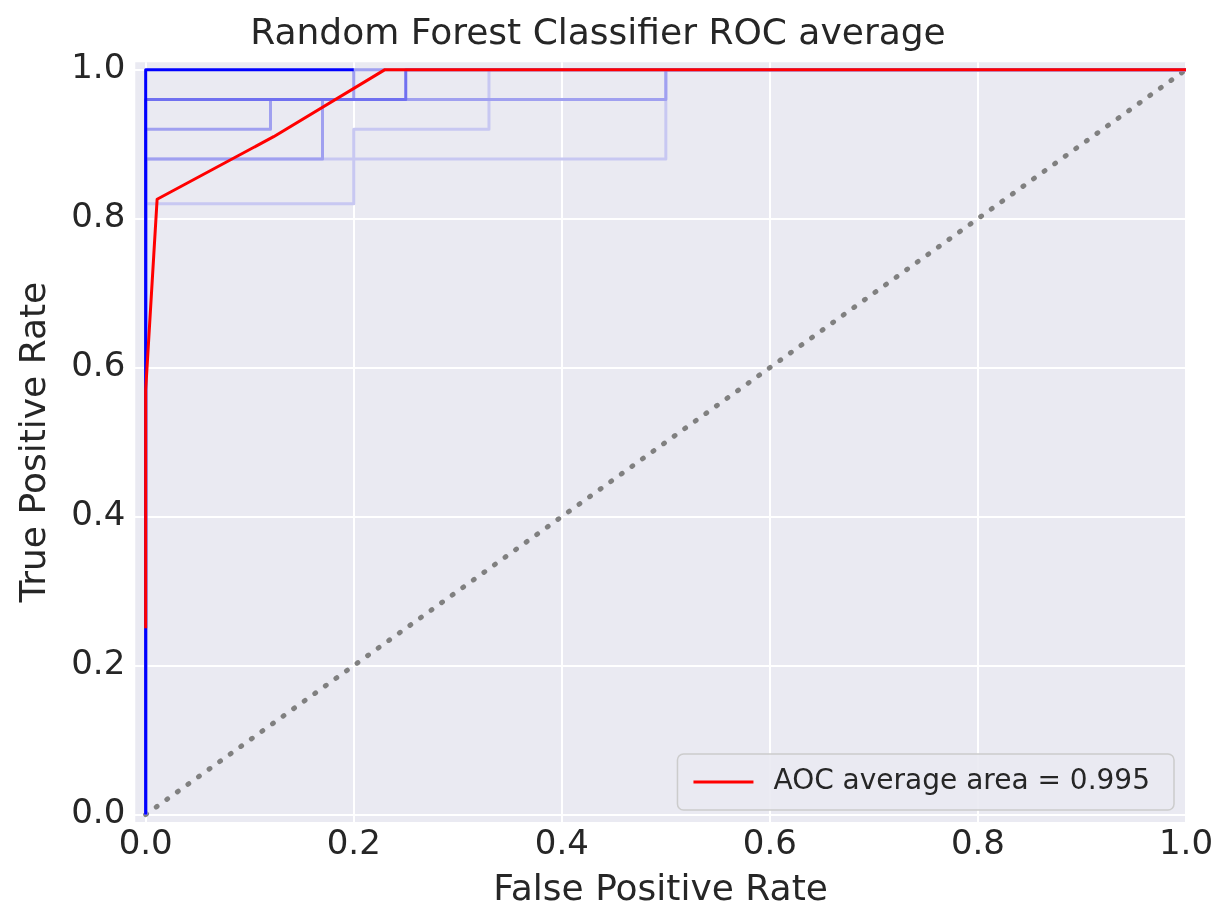  I want to click on x-axis-title: False Positive Rate, so click(660, 887).